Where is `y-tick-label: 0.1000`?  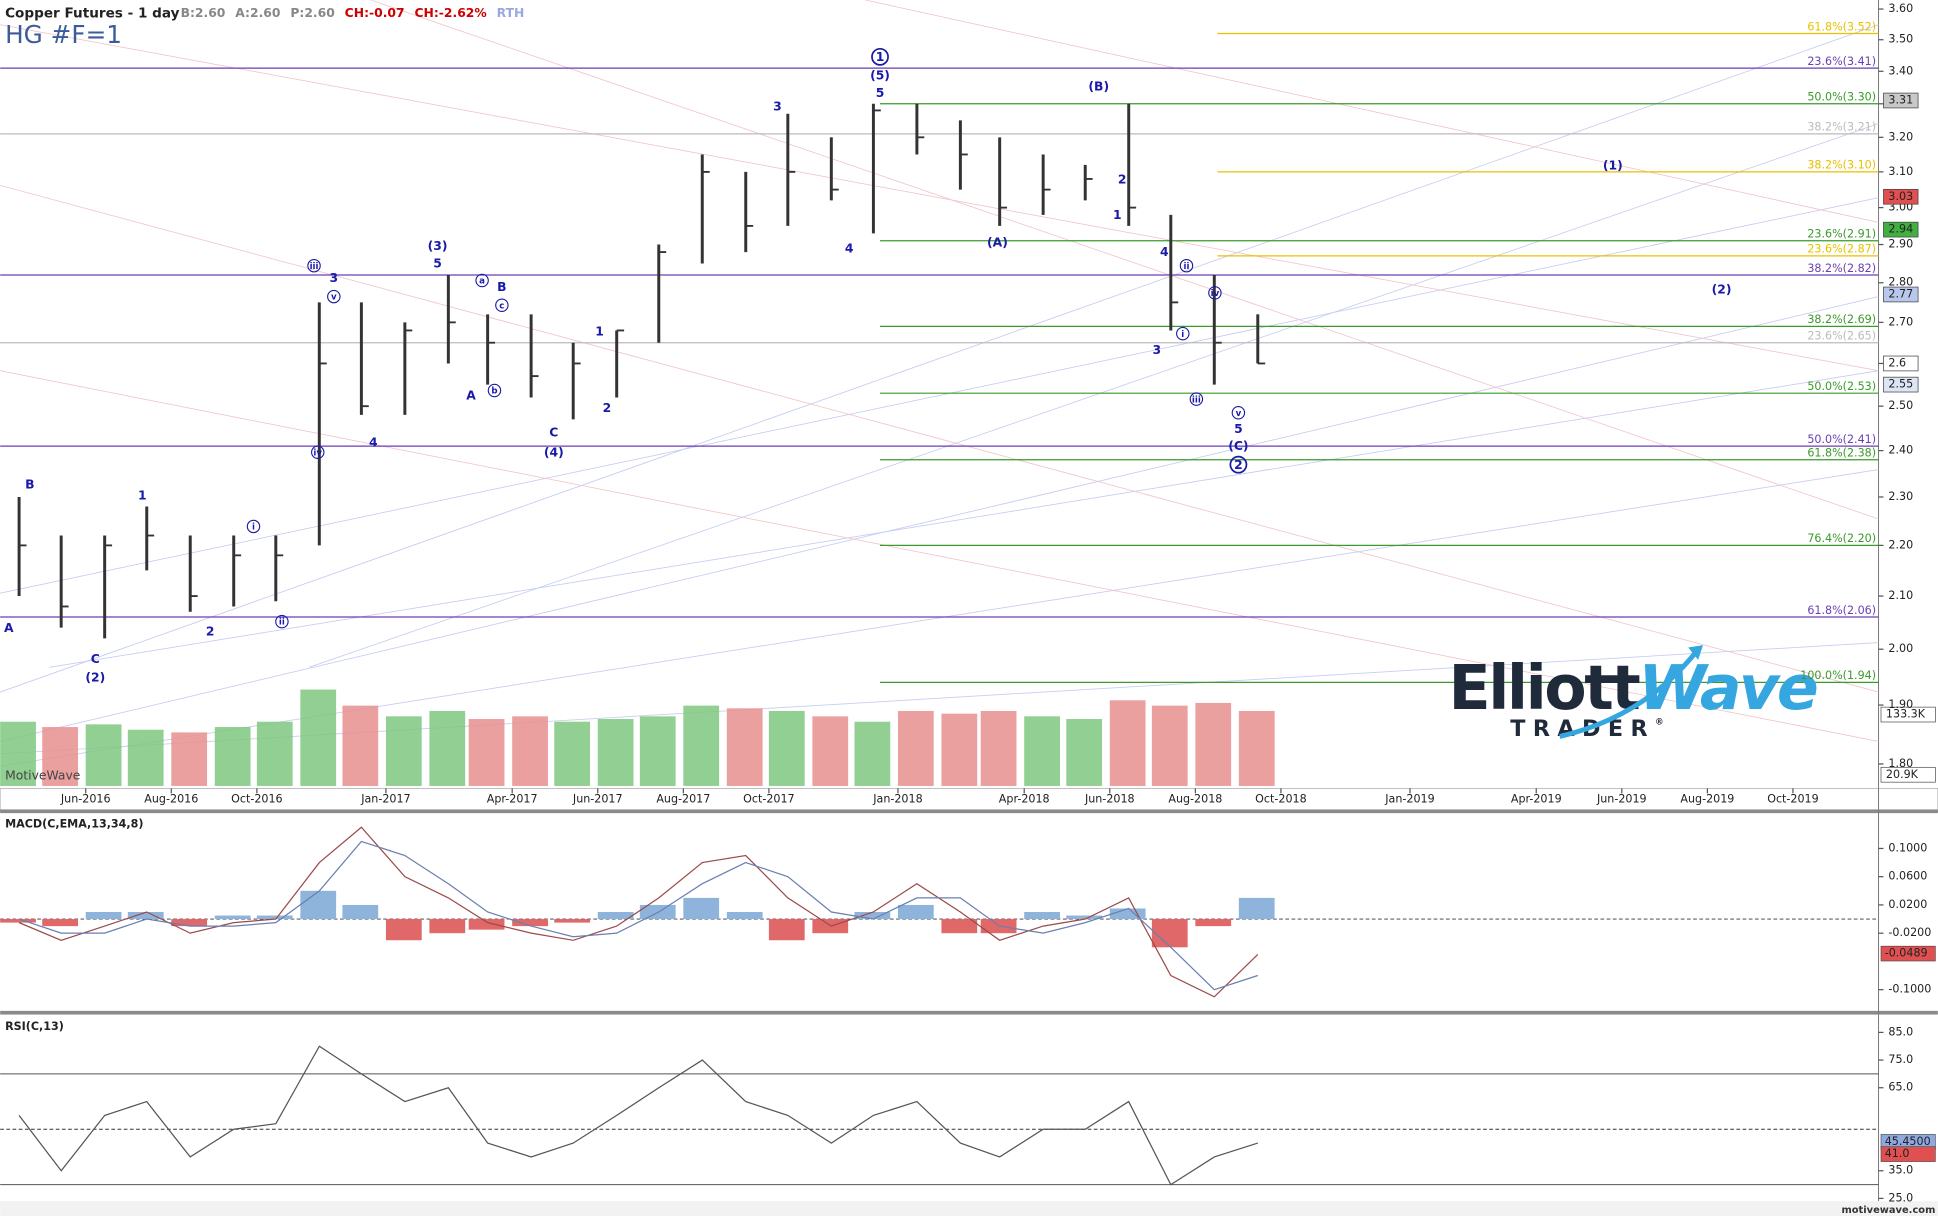
y-tick-label: 0.1000 is located at coordinates (1907, 847).